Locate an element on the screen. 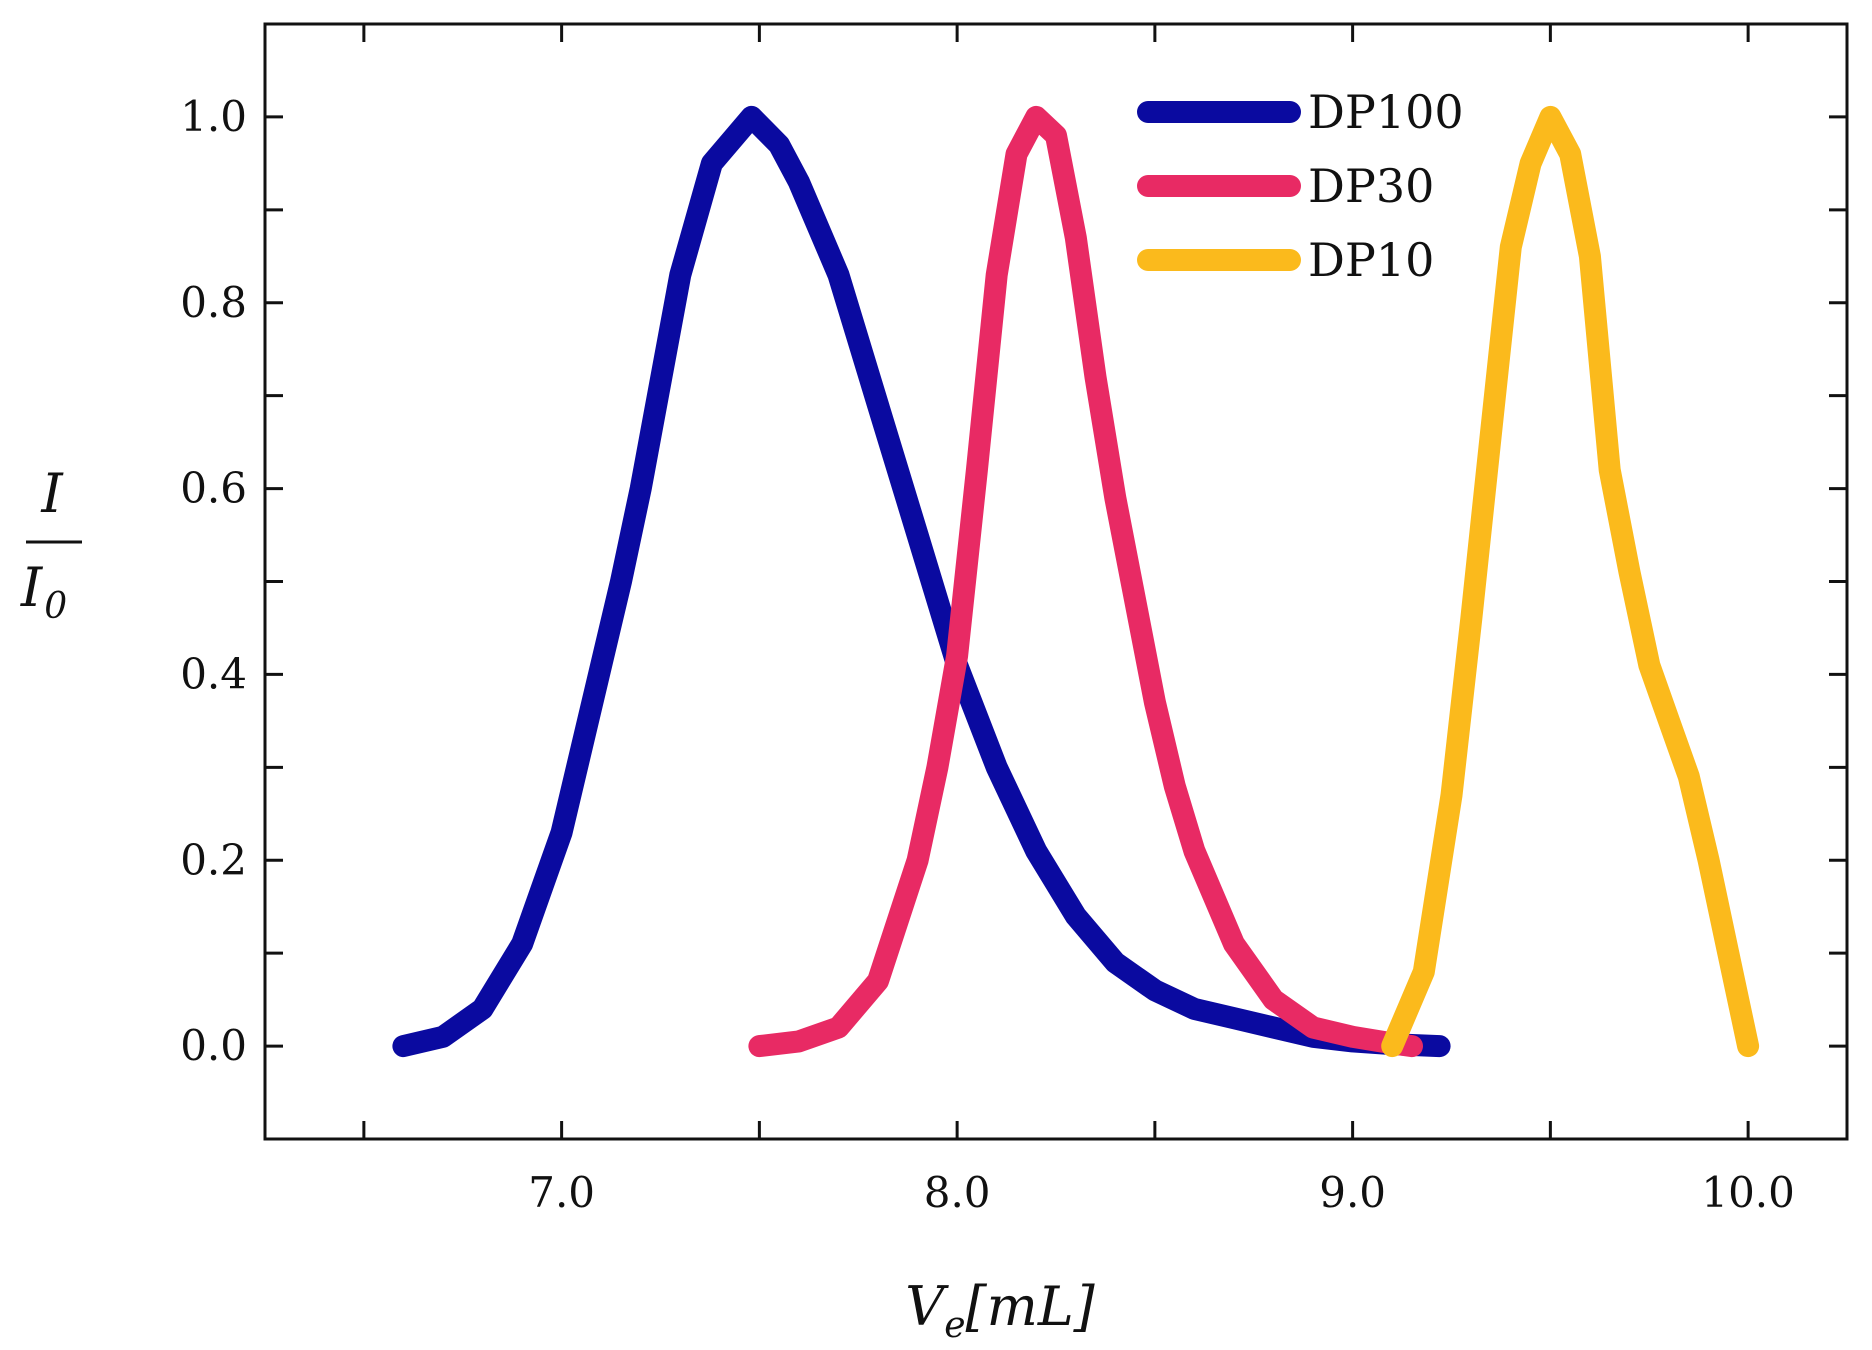  x-tick-label: 8.0 is located at coordinates (957, 1192).